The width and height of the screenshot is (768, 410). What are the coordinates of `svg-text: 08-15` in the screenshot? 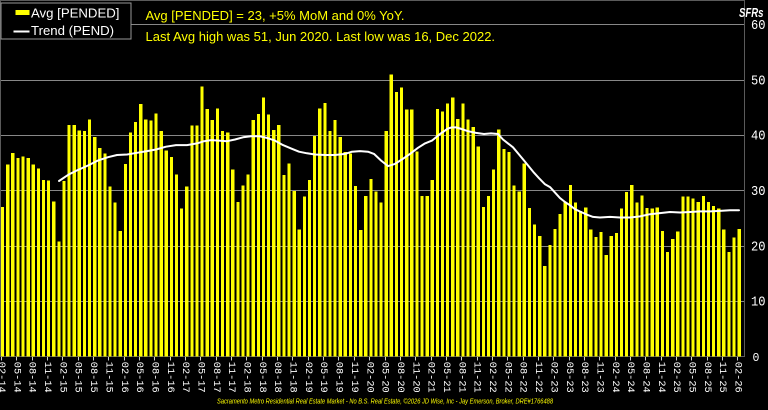 It's located at (93, 377).